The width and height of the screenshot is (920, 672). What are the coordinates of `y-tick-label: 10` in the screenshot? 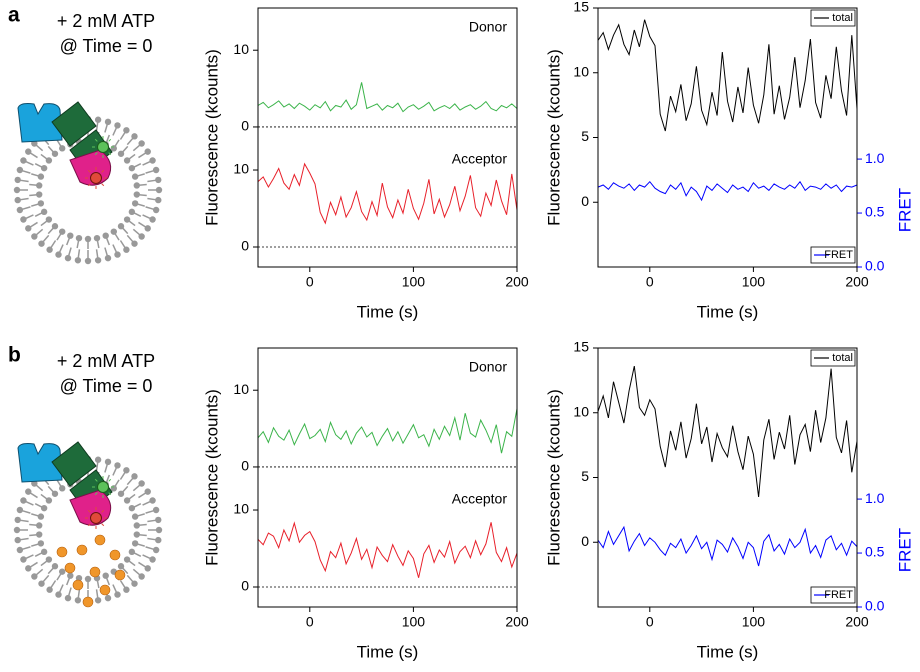 It's located at (241, 49).